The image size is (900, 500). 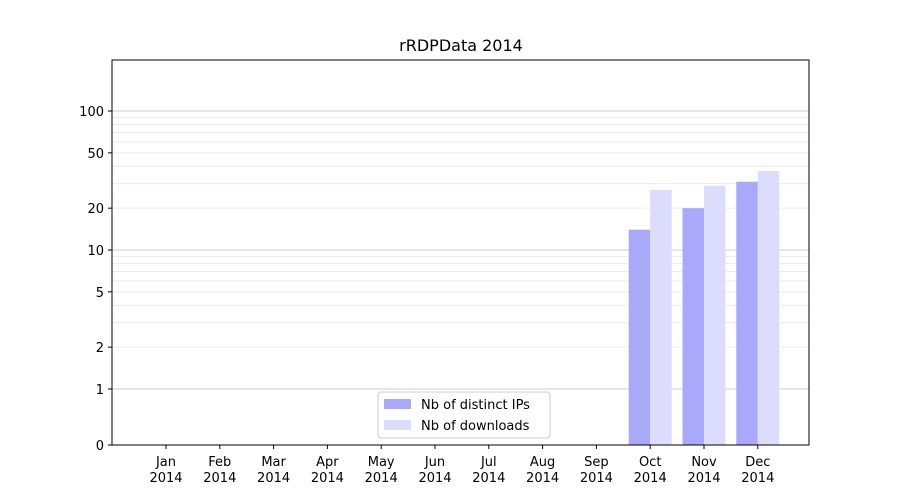 What do you see at coordinates (475, 405) in the screenshot?
I see `legend-label-ips: Nb of distinct IPs` at bounding box center [475, 405].